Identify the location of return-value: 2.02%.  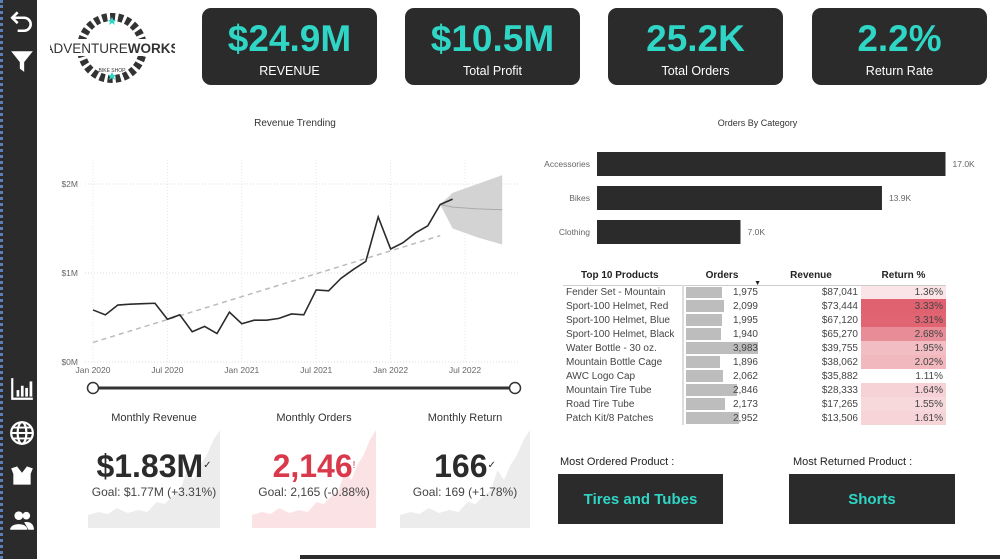
(903, 362).